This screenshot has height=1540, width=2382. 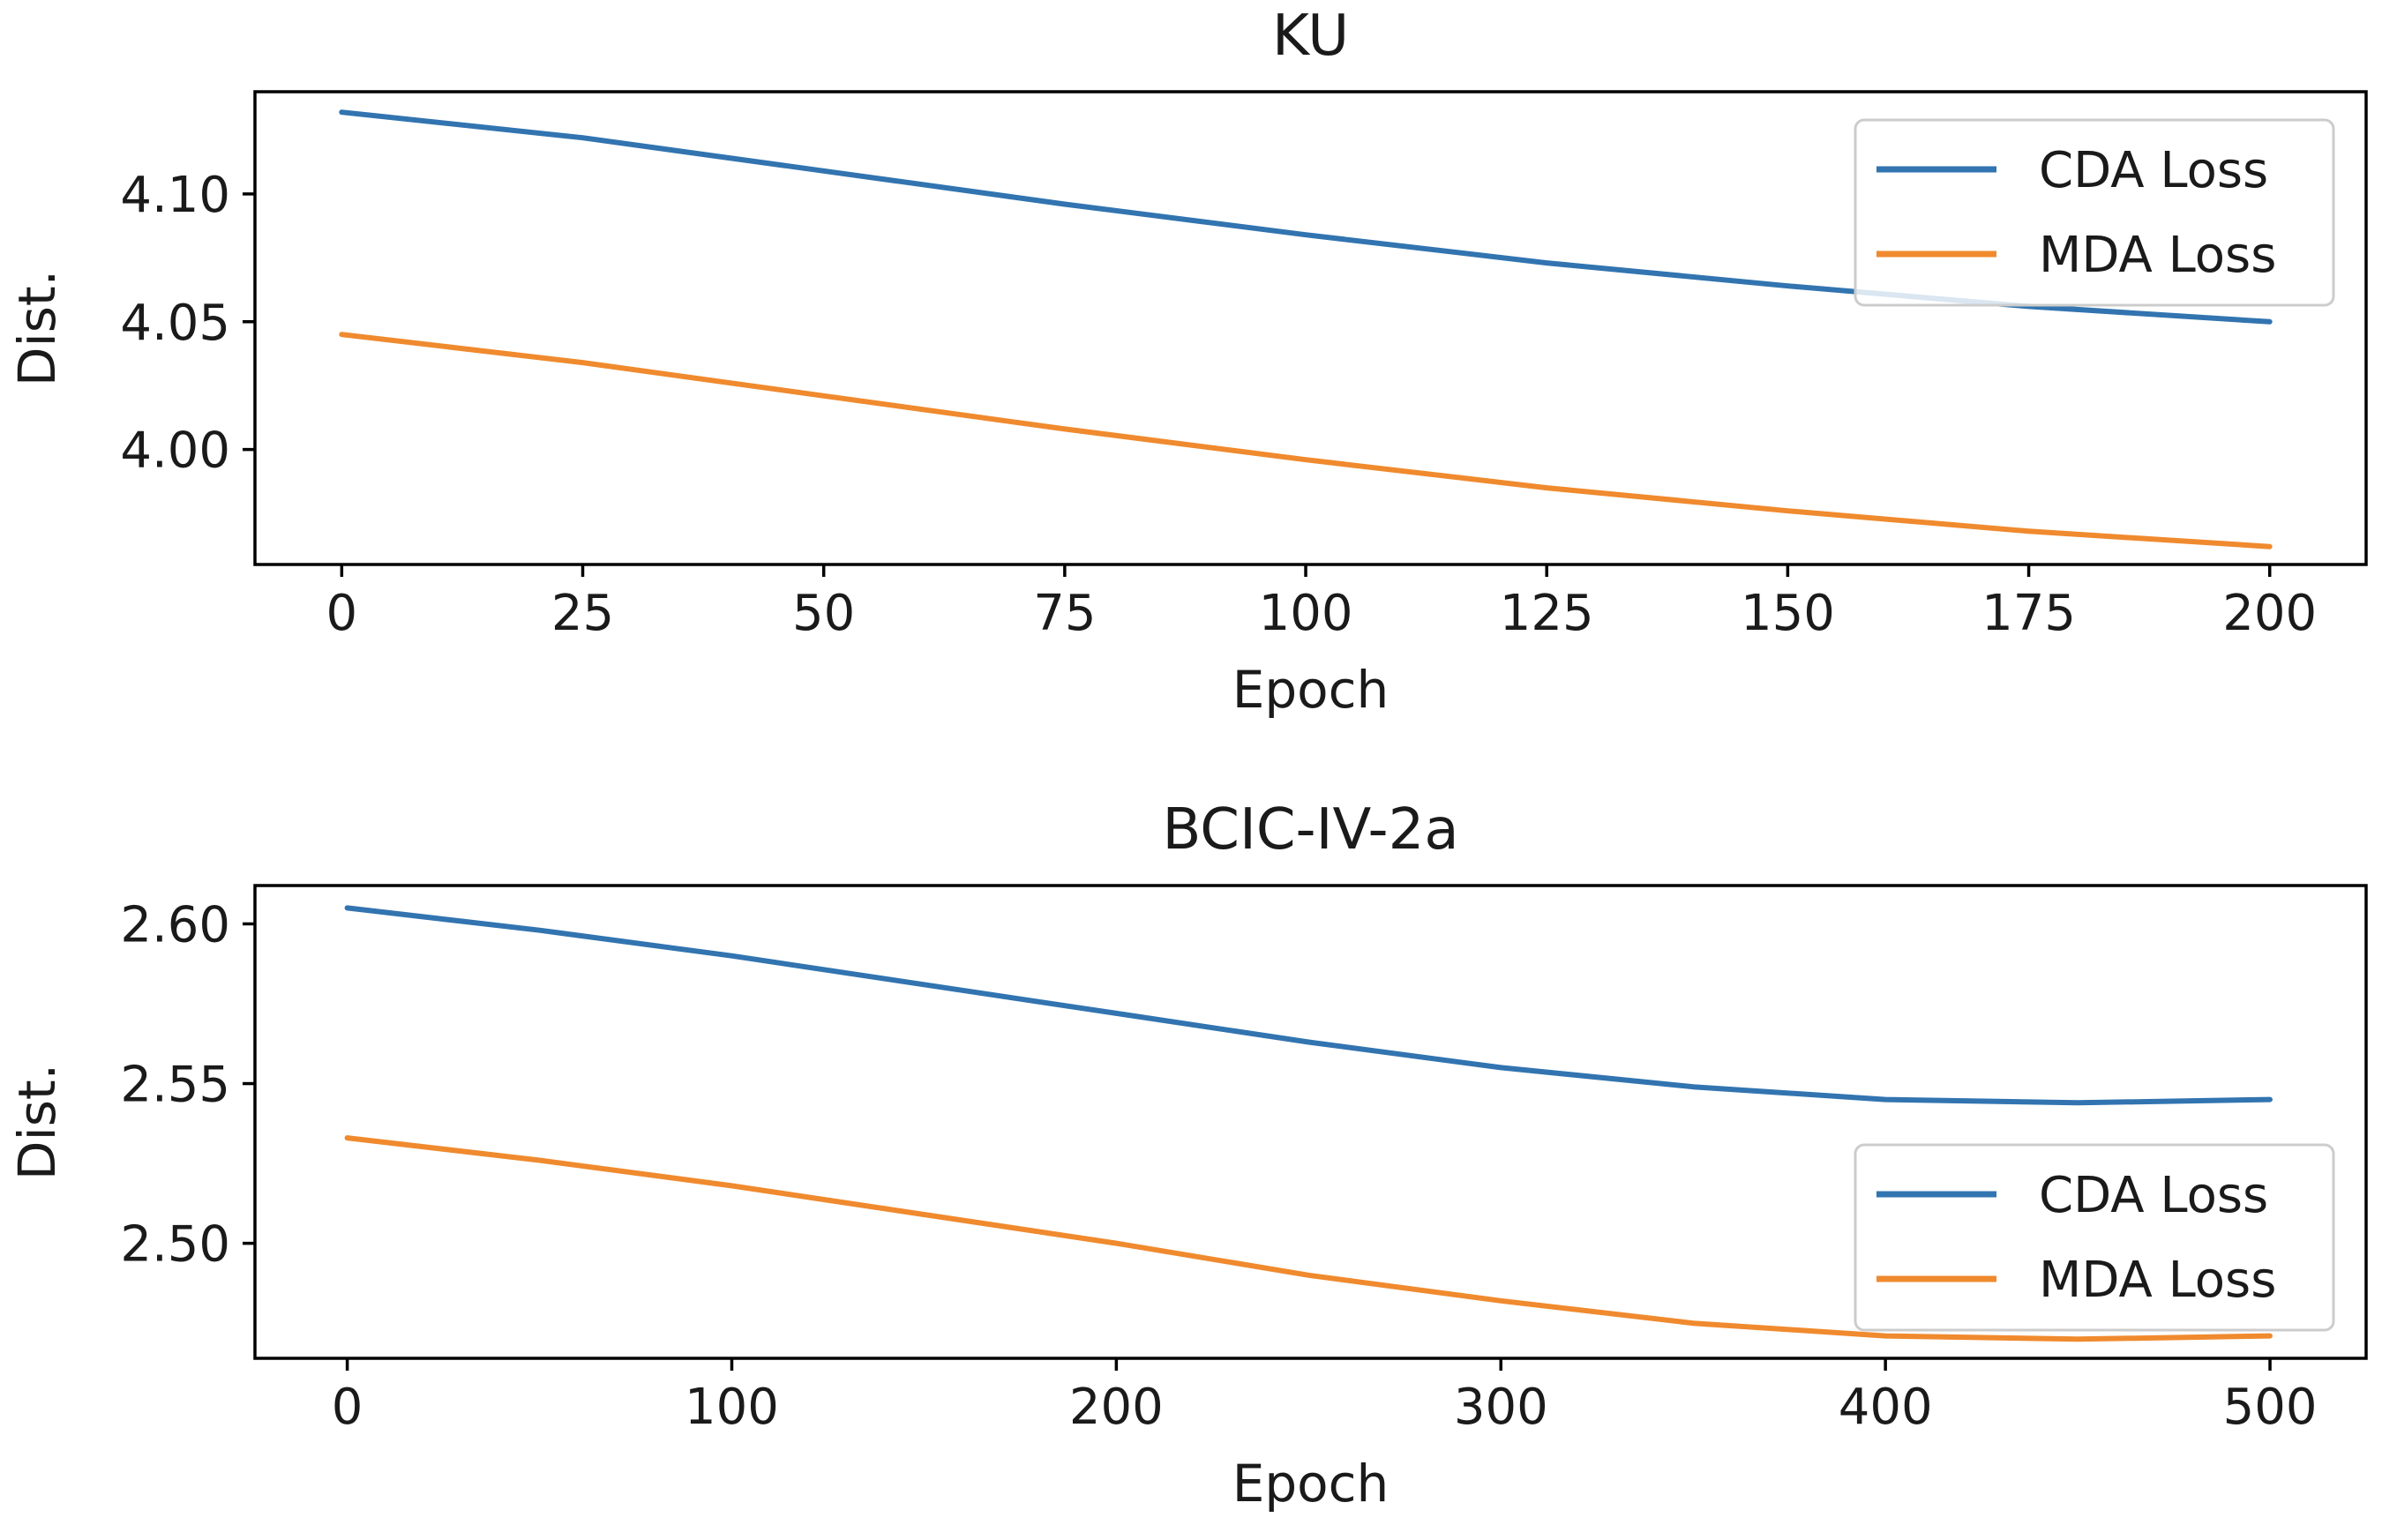 I want to click on chart-title: BCIC-IV-2a, so click(x=1310, y=830).